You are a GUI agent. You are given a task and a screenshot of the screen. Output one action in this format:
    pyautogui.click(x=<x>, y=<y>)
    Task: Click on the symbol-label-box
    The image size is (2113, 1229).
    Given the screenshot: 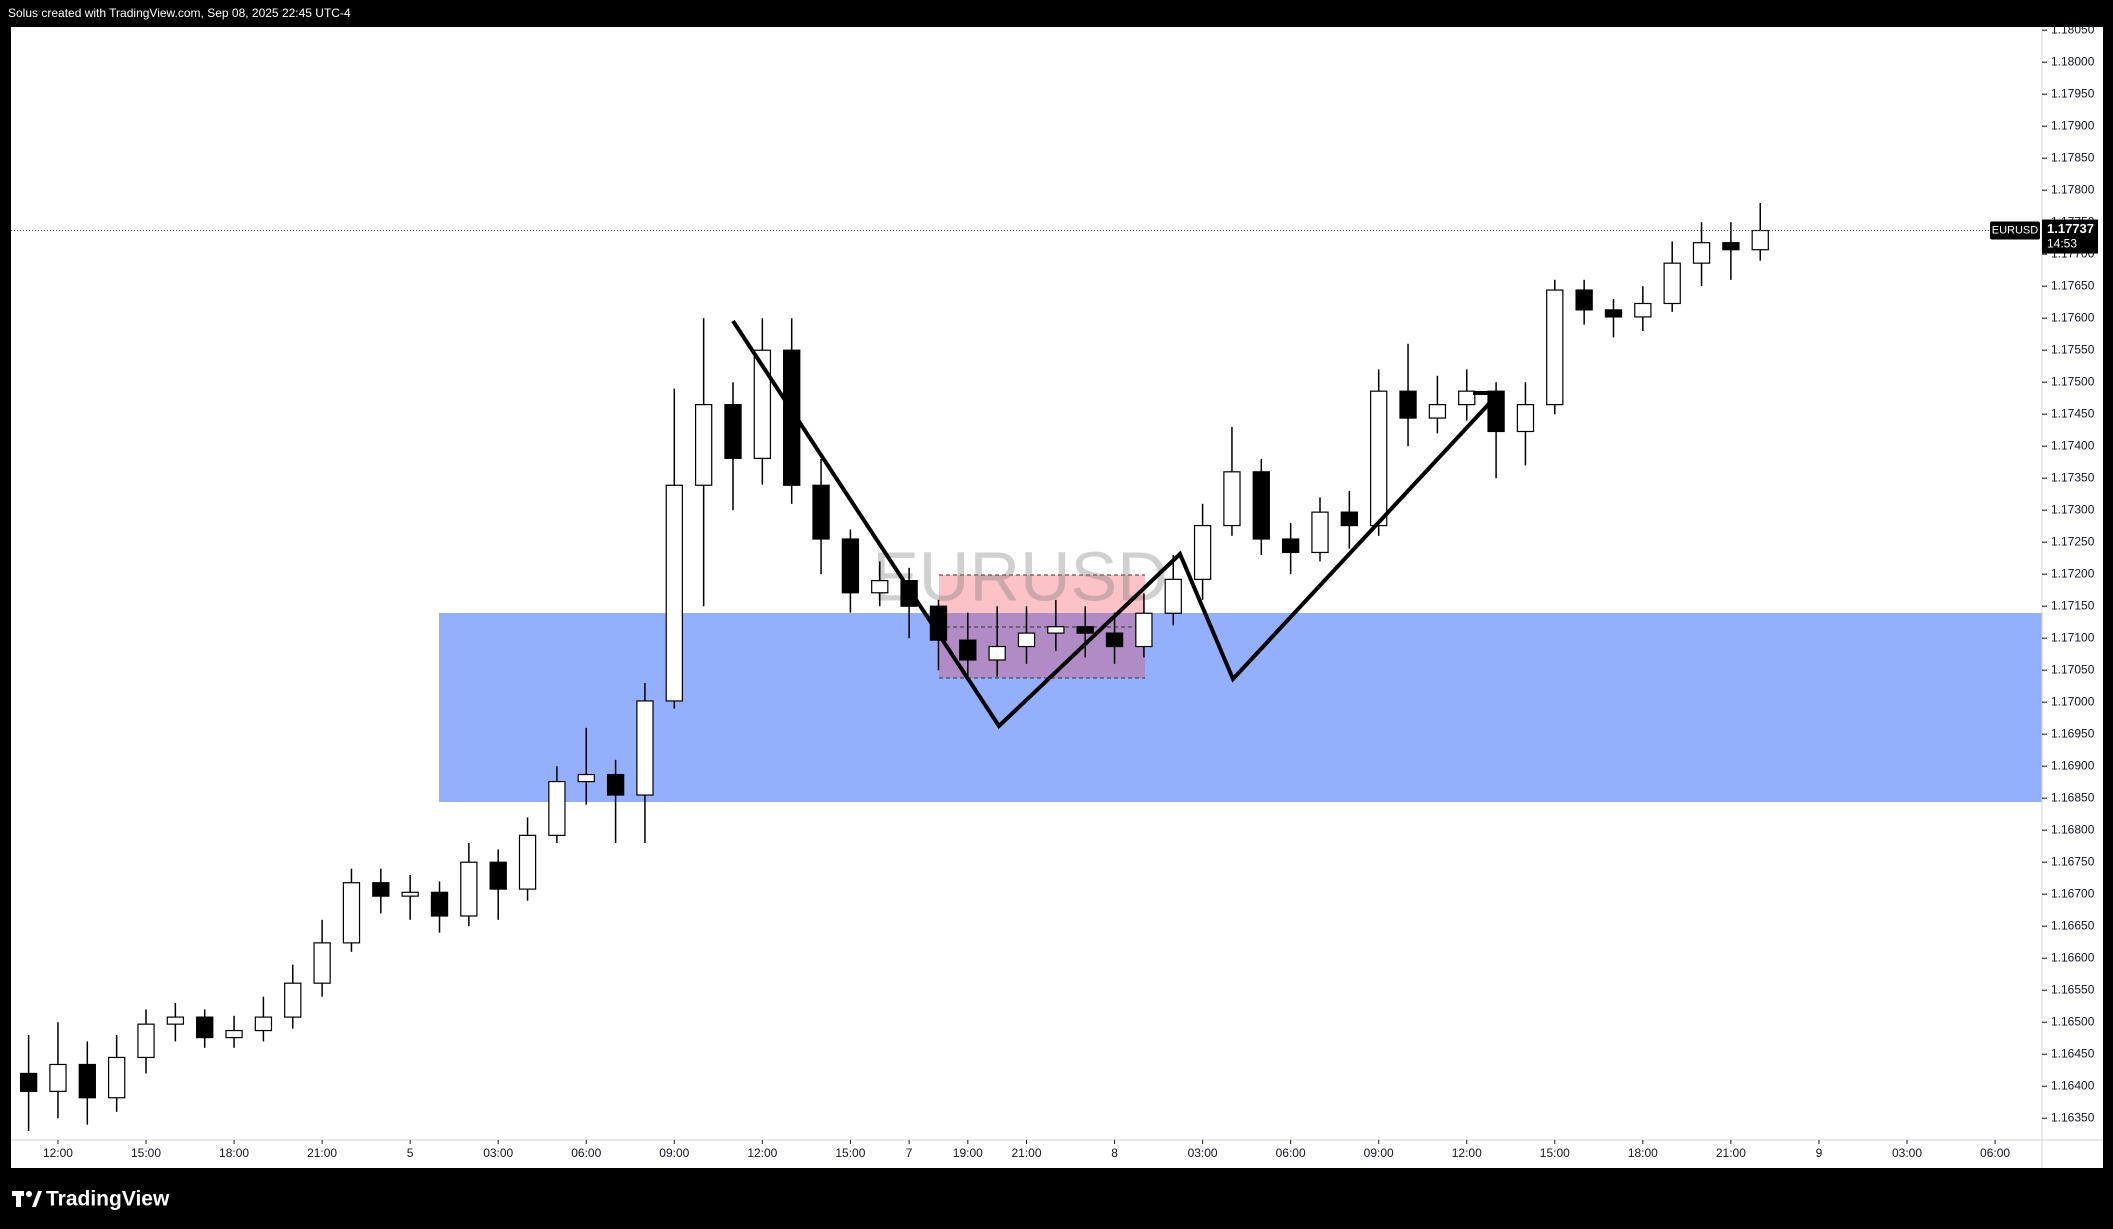 What is the action you would take?
    pyautogui.click(x=2015, y=230)
    